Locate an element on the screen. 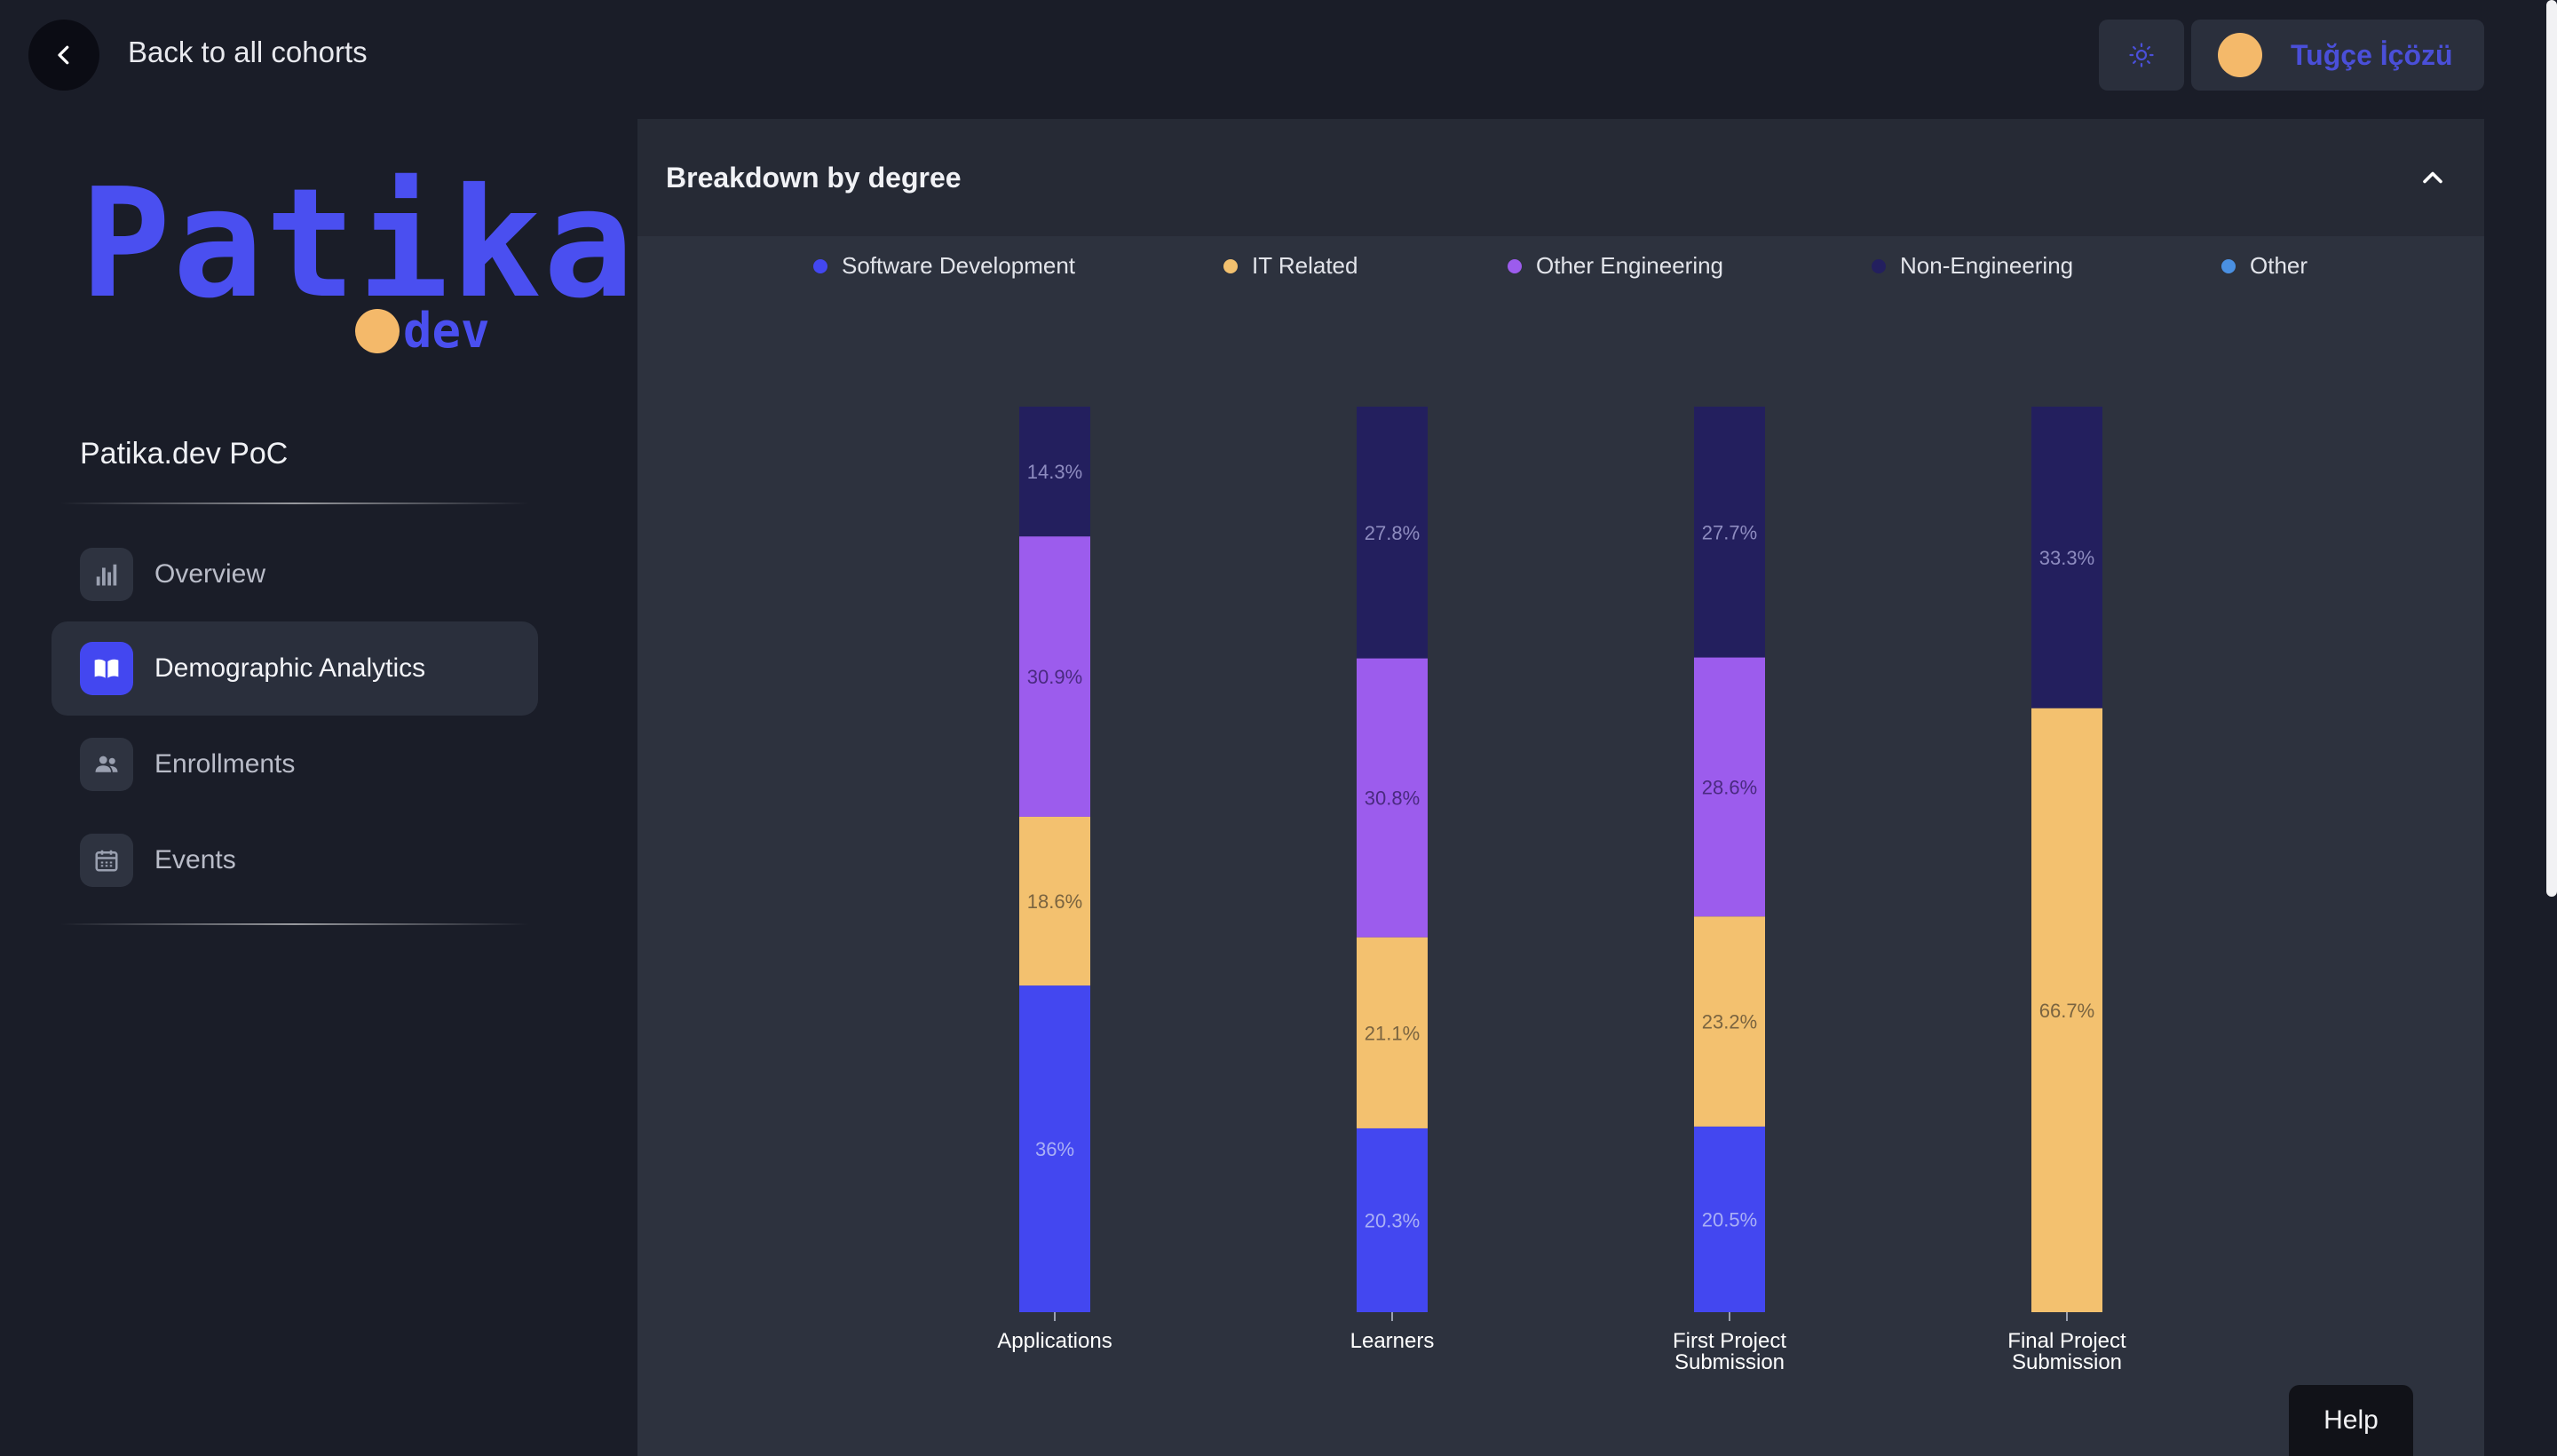 The height and width of the screenshot is (1456, 2557). sidebar-item-label: Enrollments is located at coordinates (225, 764).